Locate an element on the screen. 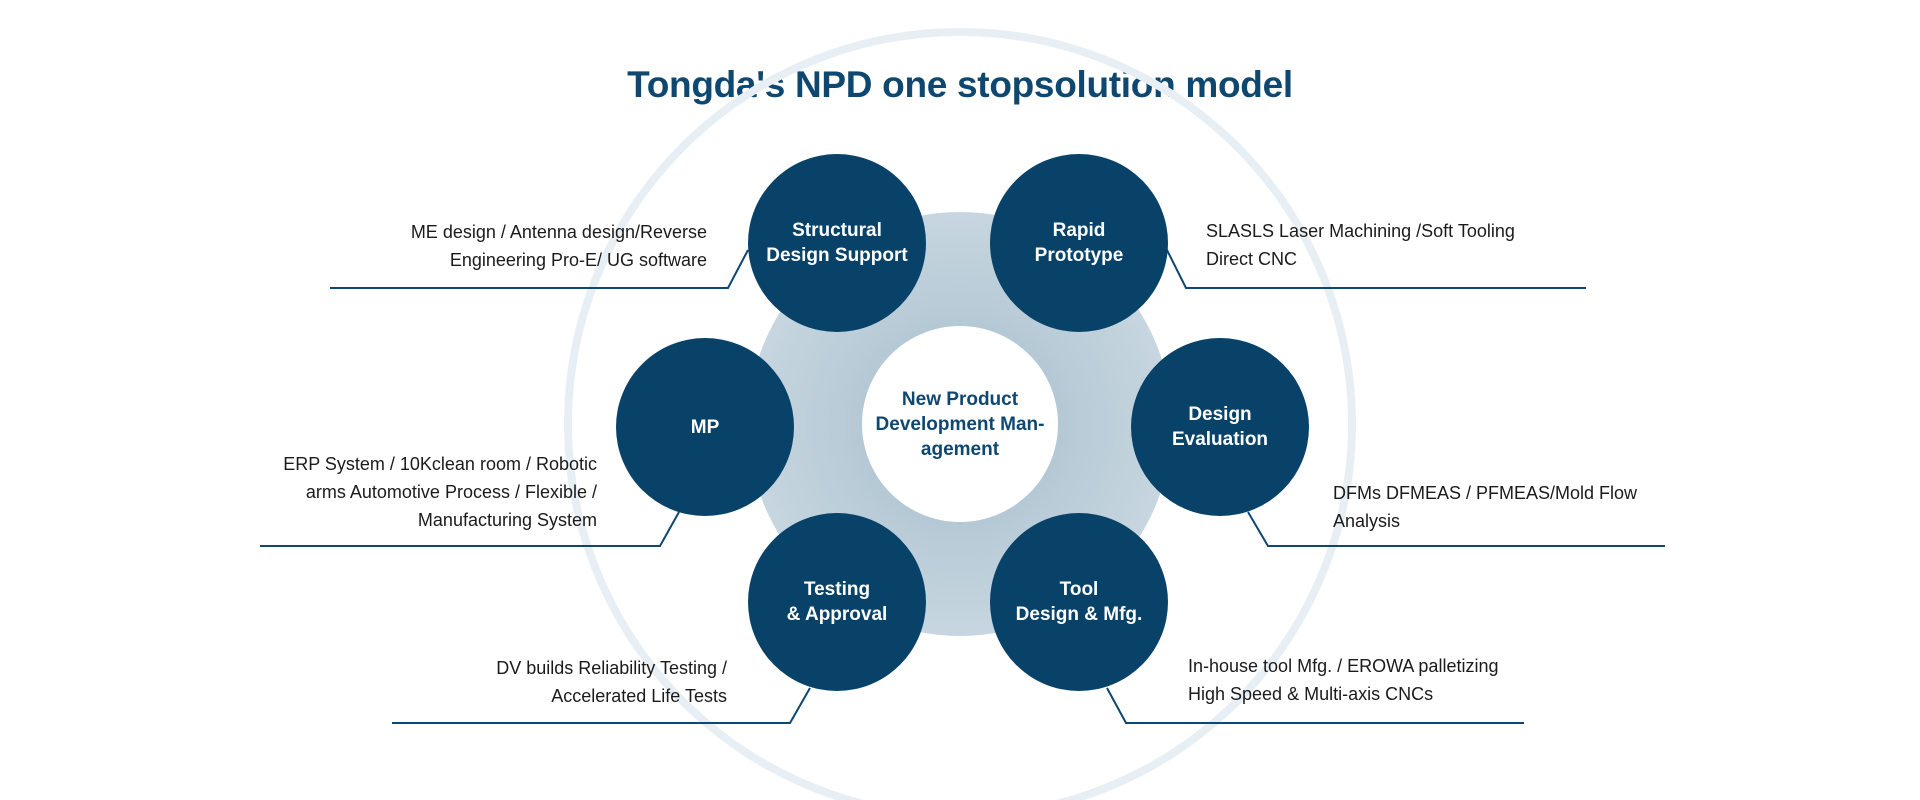 This screenshot has height=800, width=1920. connector-structural is located at coordinates (539, 269).